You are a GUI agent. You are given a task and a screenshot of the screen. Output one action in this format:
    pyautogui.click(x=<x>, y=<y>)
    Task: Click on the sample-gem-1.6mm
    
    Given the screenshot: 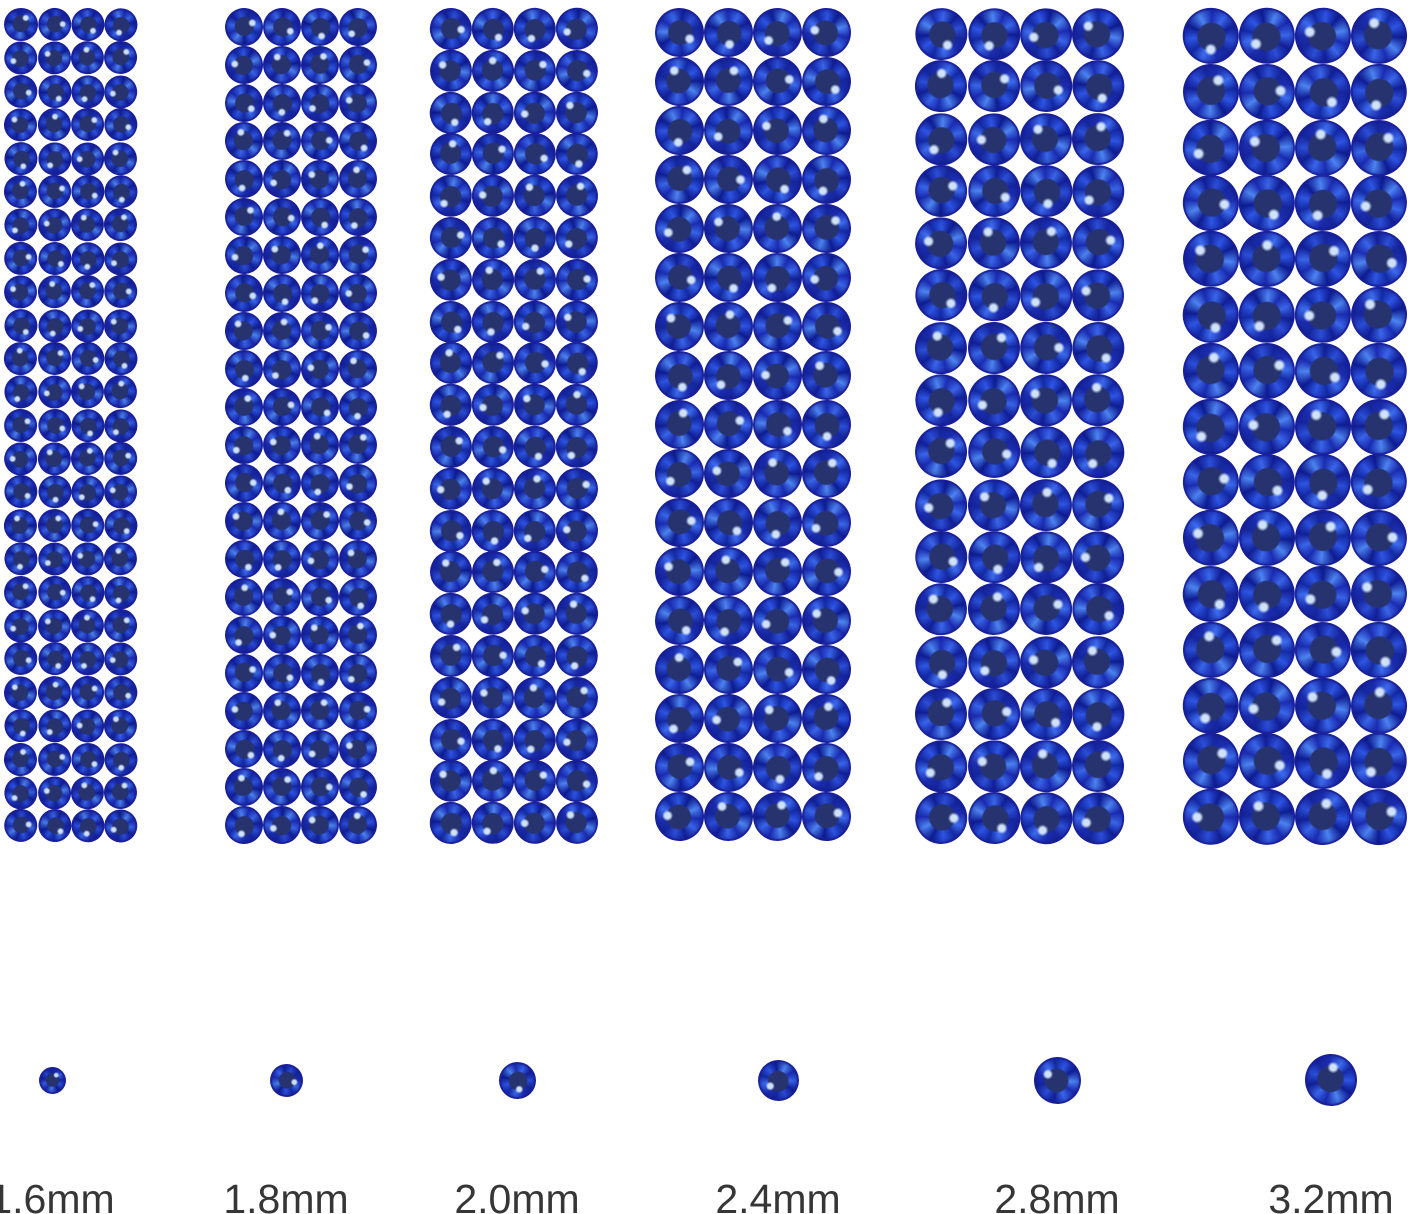 What is the action you would take?
    pyautogui.click(x=52, y=1080)
    